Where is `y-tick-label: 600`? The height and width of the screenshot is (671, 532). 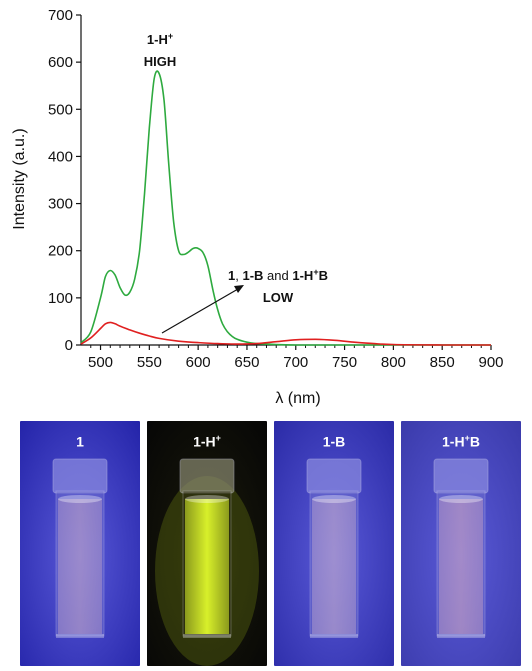
y-tick-label: 600 is located at coordinates (60, 62).